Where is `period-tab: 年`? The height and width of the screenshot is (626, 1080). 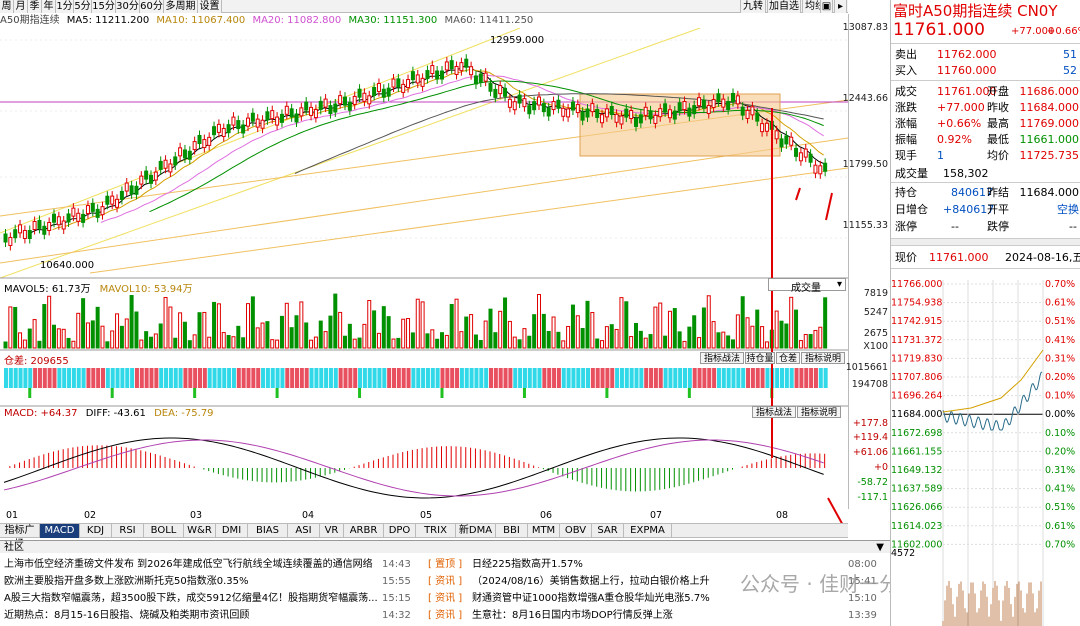 period-tab: 年 is located at coordinates (49, 6).